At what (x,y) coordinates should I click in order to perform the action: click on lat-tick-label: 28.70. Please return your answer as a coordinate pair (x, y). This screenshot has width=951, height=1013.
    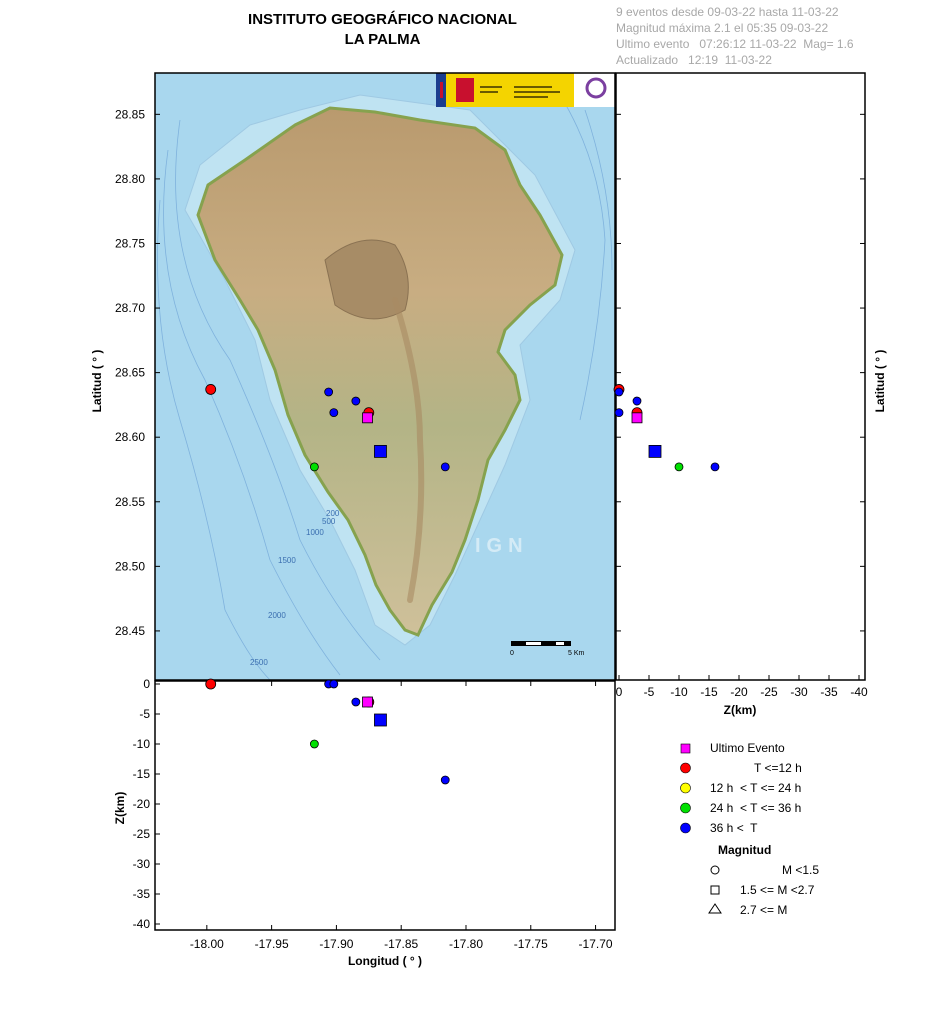
    Looking at the image, I should click on (130, 308).